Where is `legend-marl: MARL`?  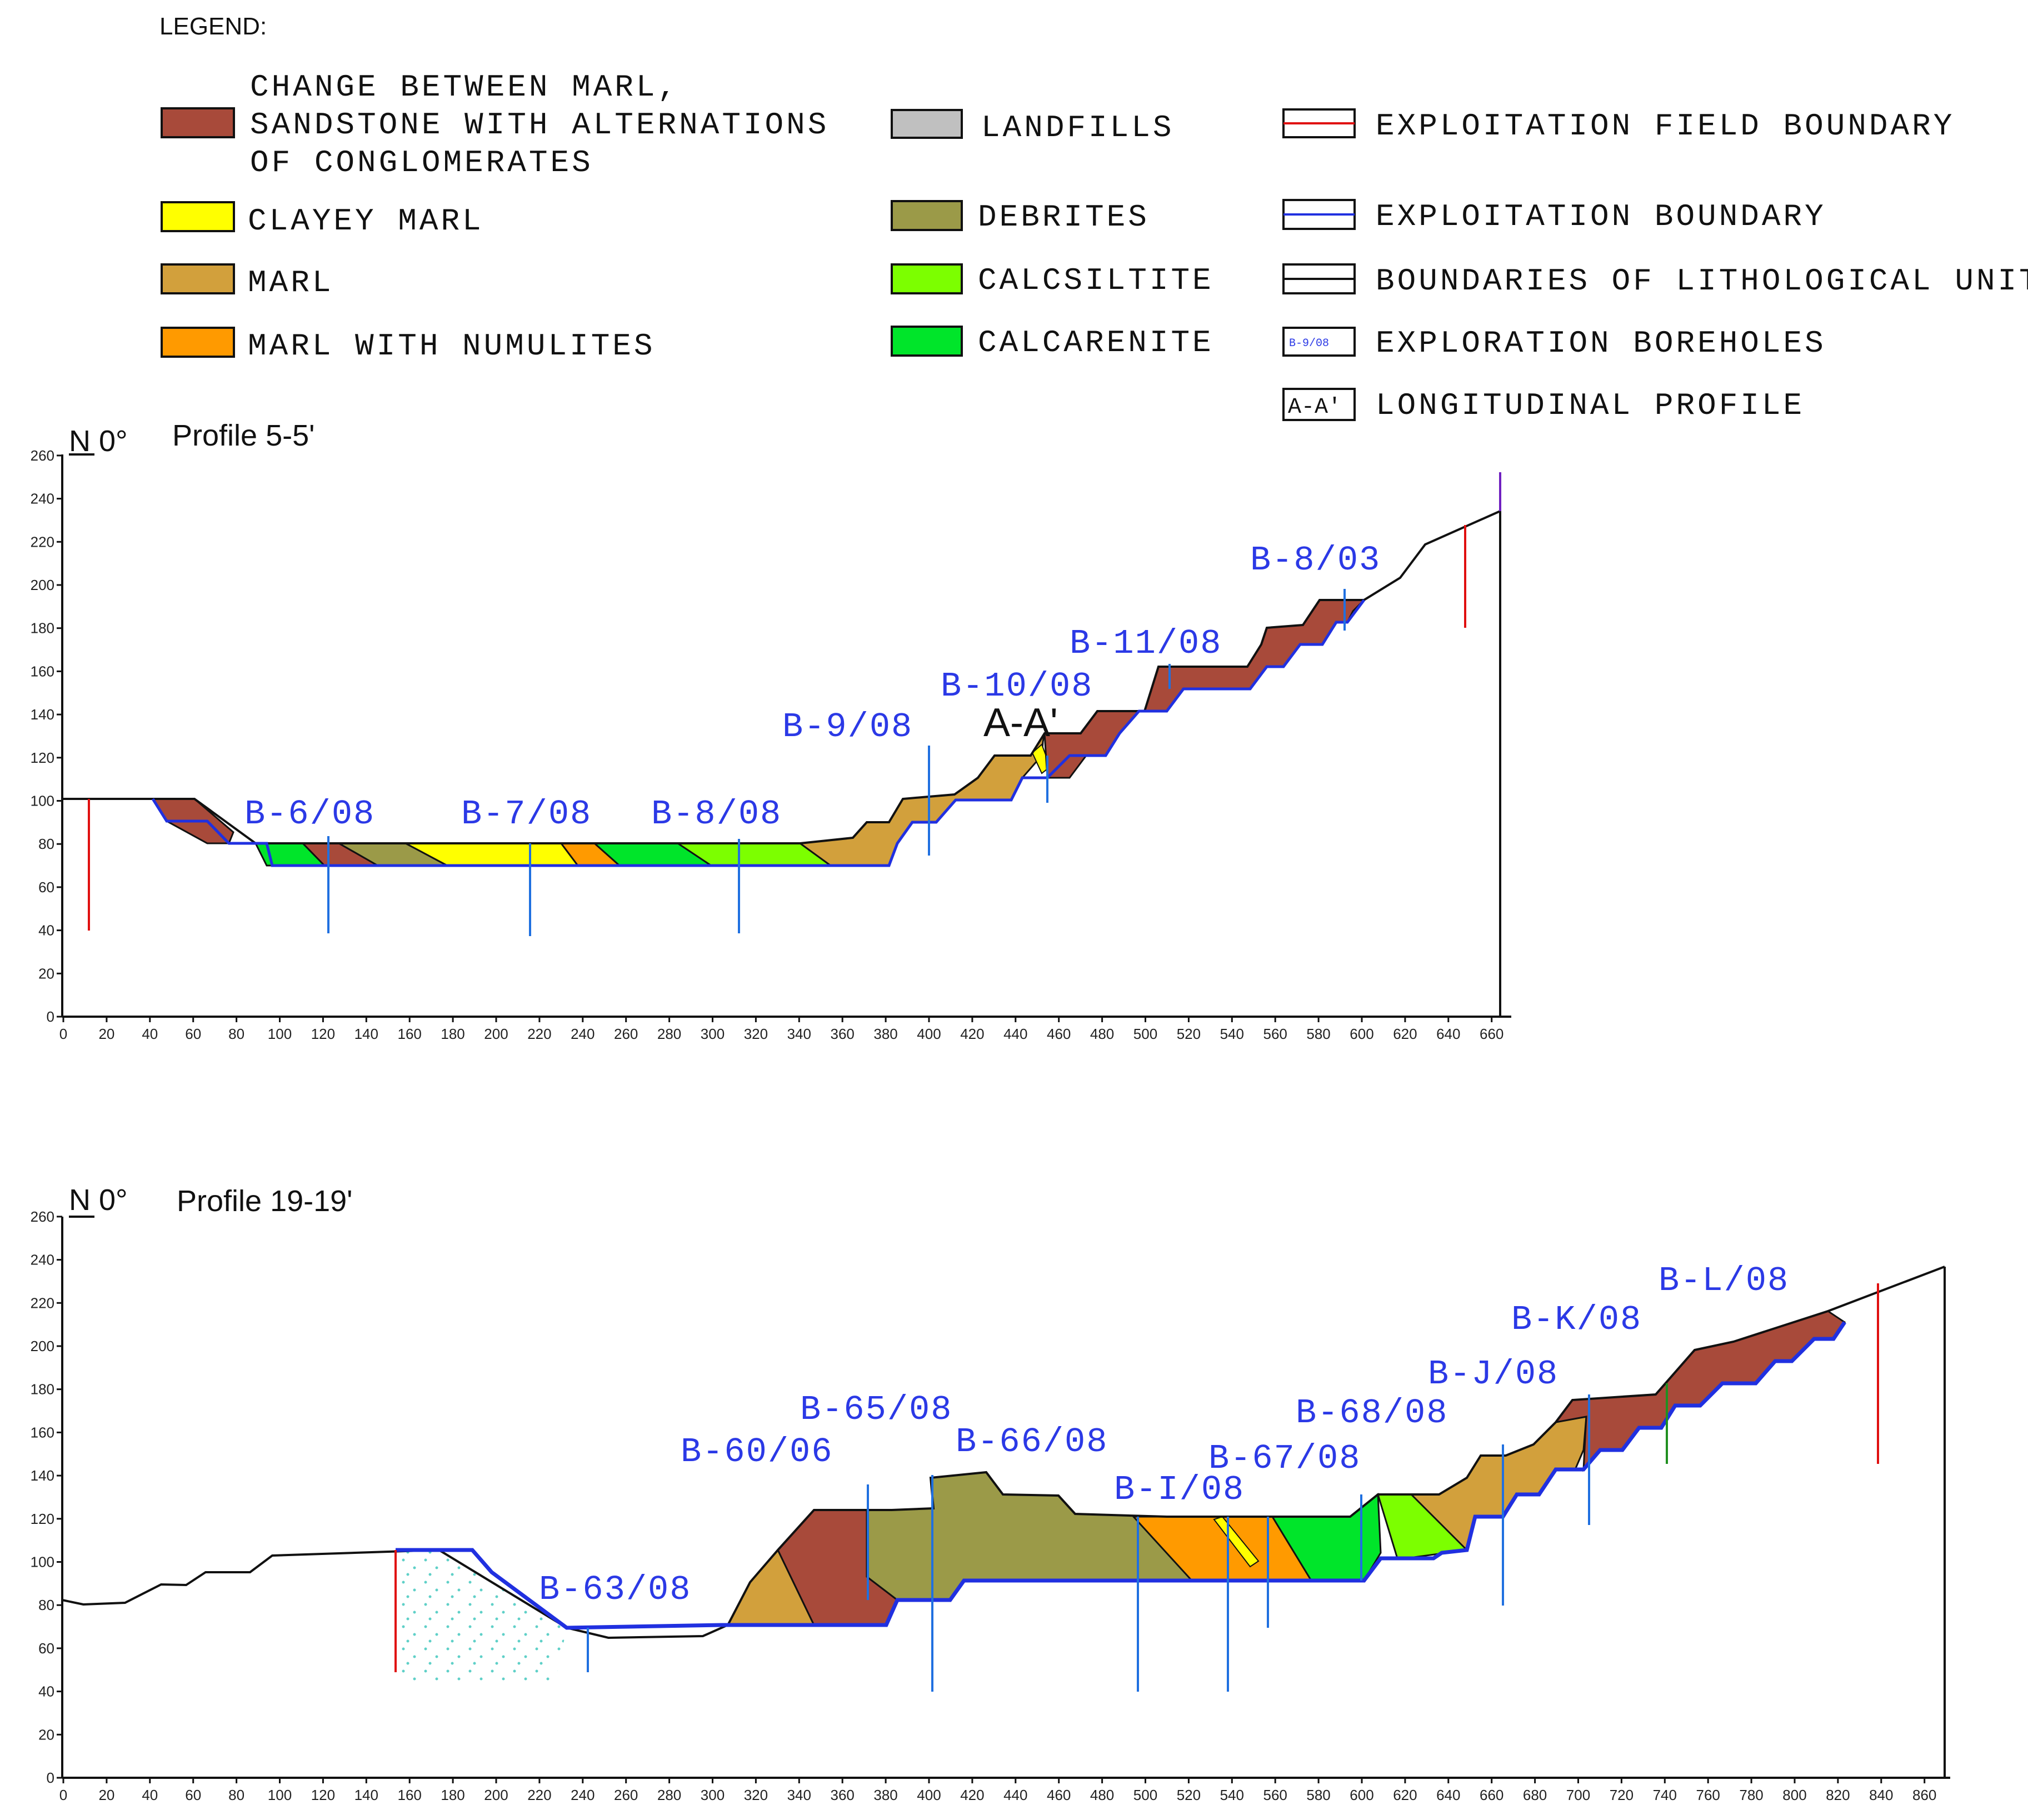
legend-marl: MARL is located at coordinates (290, 283).